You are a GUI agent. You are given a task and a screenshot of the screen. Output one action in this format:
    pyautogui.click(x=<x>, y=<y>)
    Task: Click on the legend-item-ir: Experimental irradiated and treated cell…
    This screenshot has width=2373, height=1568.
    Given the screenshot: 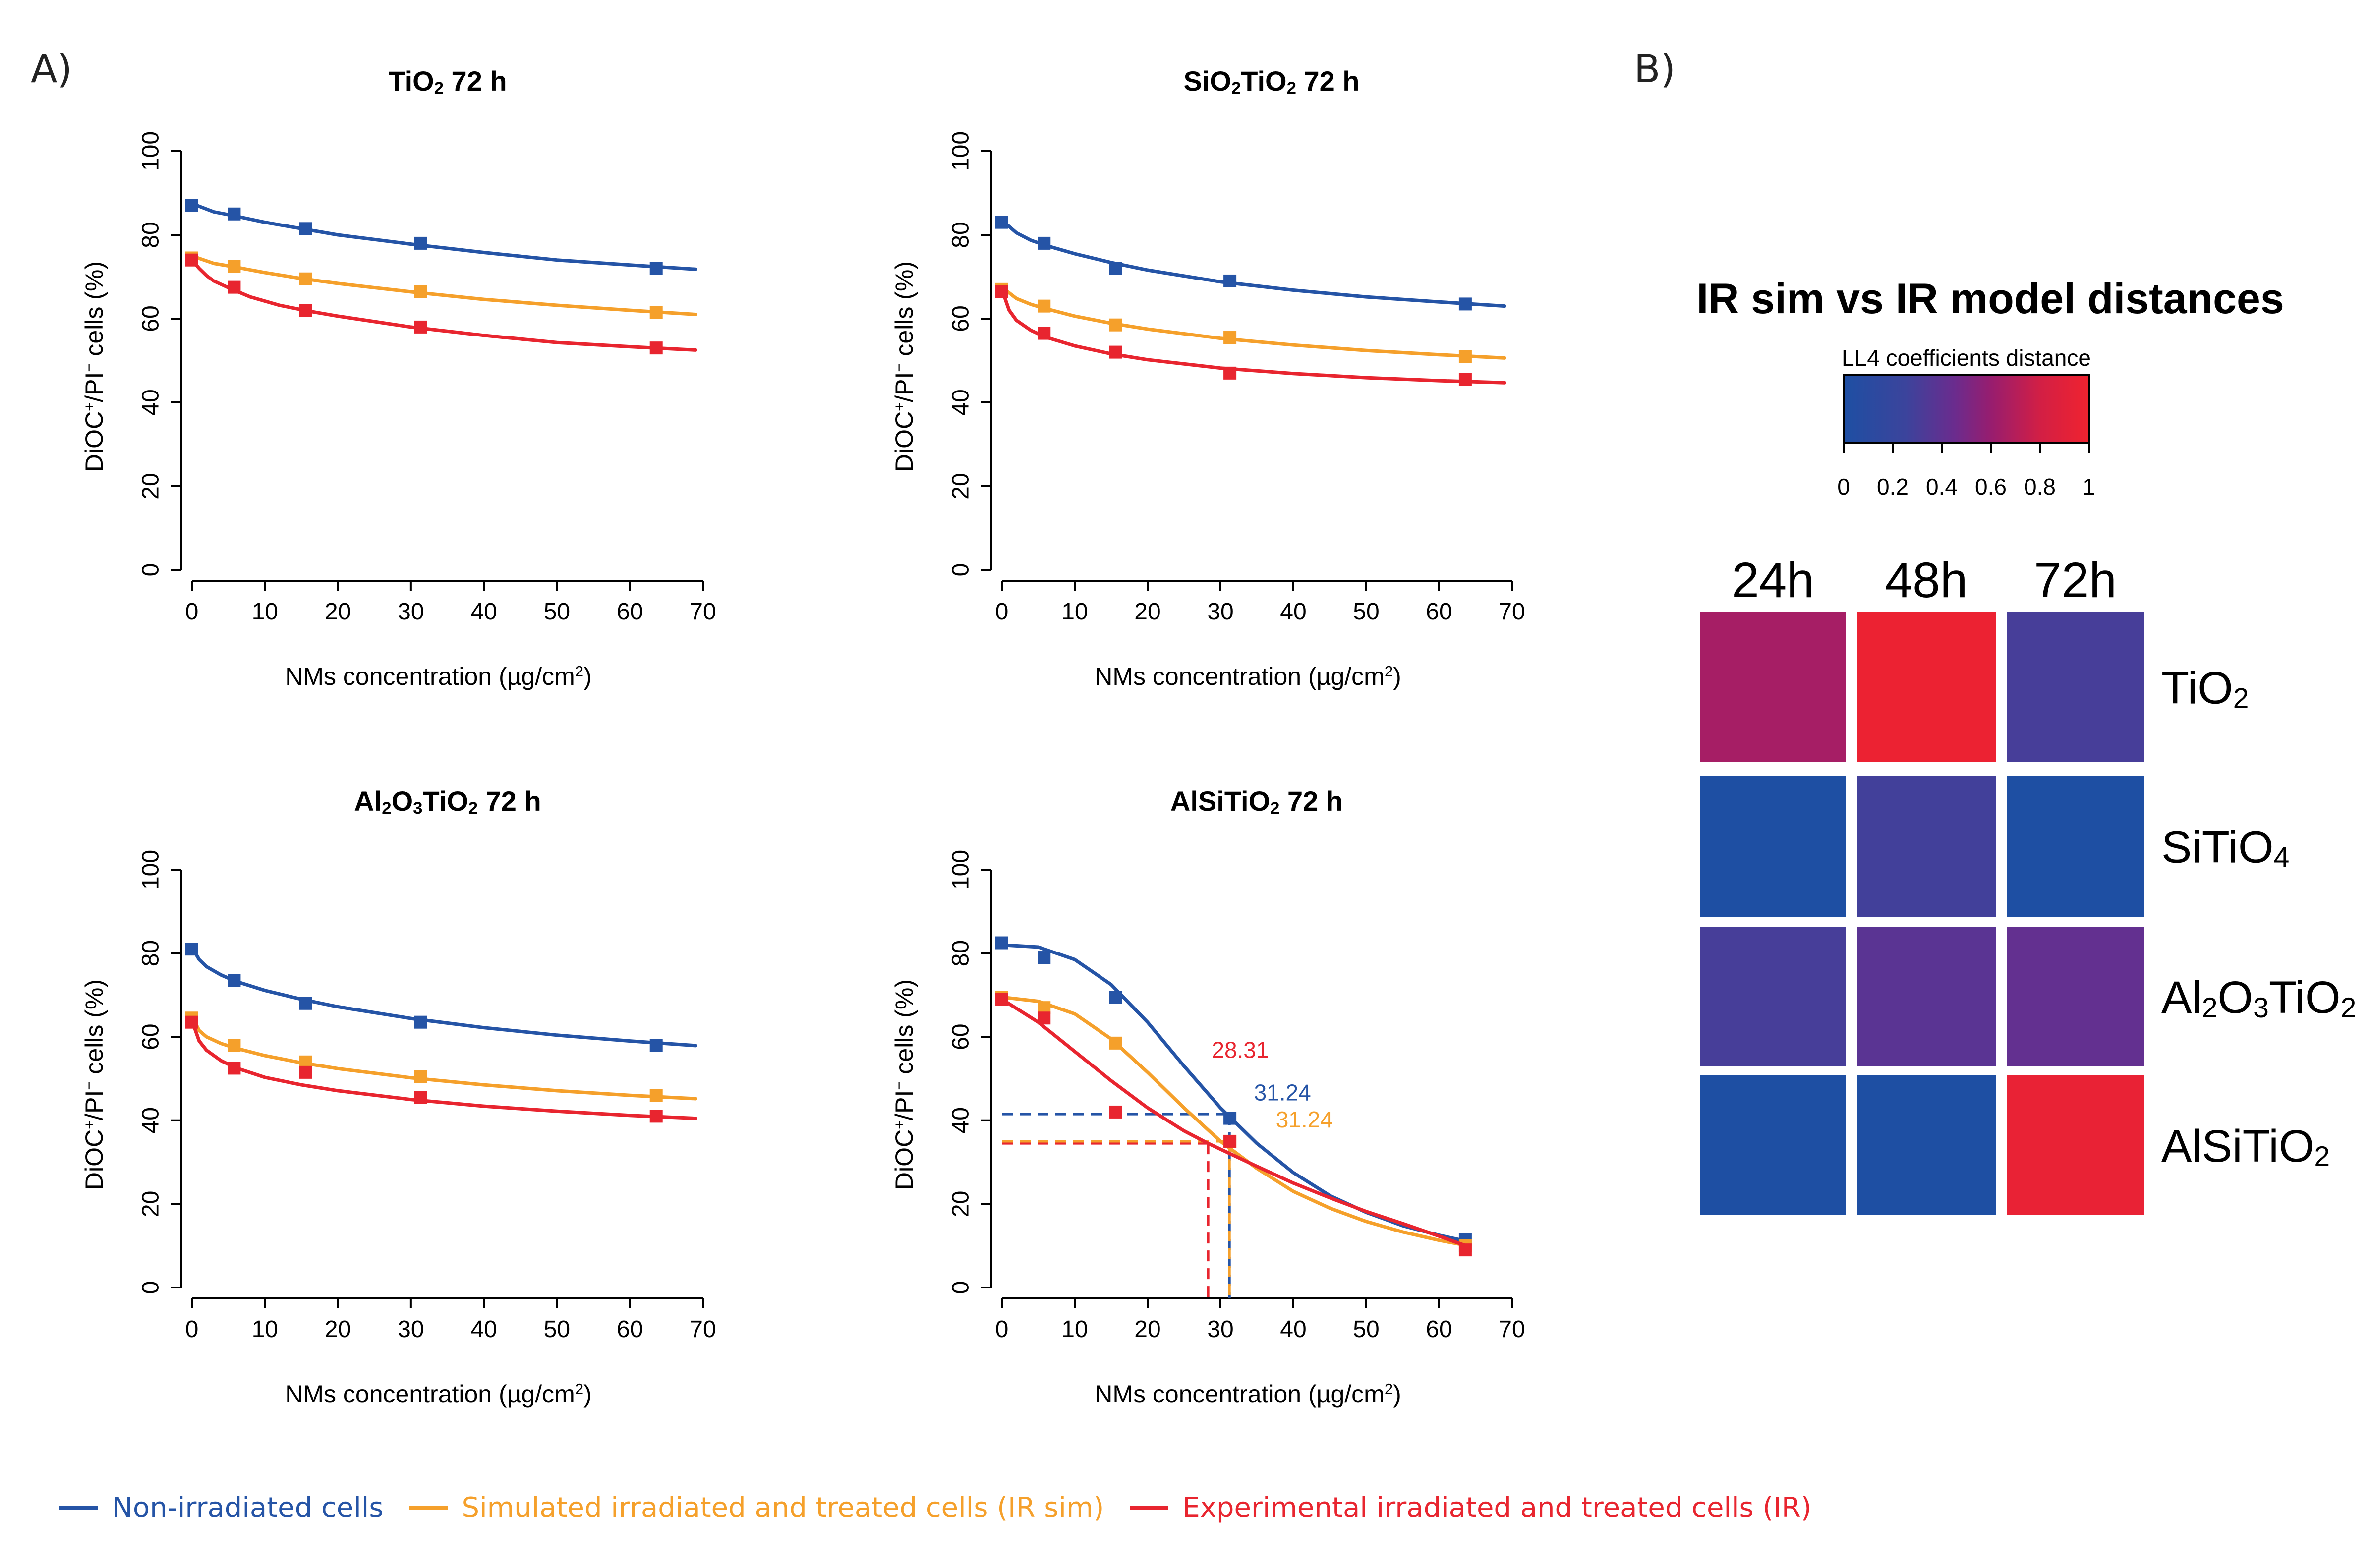 What is the action you would take?
    pyautogui.click(x=1471, y=1508)
    